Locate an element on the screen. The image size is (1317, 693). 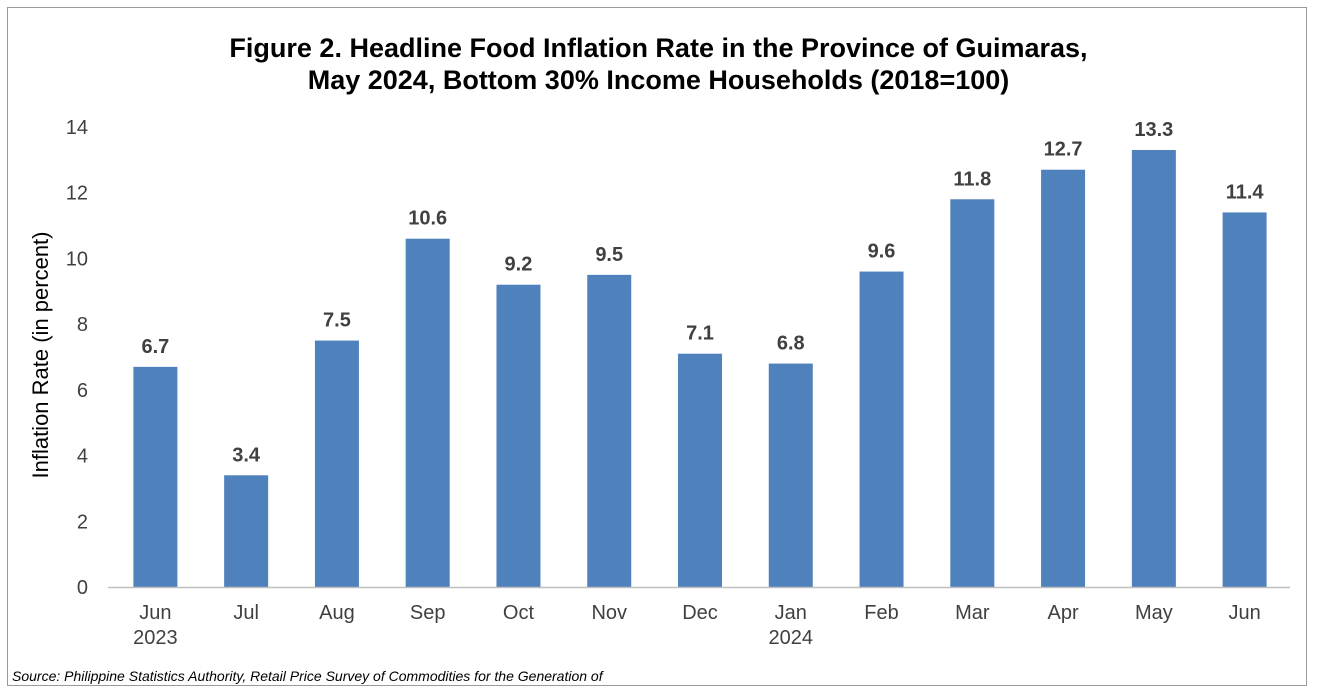
y-tick-label: 0 is located at coordinates (82, 588).